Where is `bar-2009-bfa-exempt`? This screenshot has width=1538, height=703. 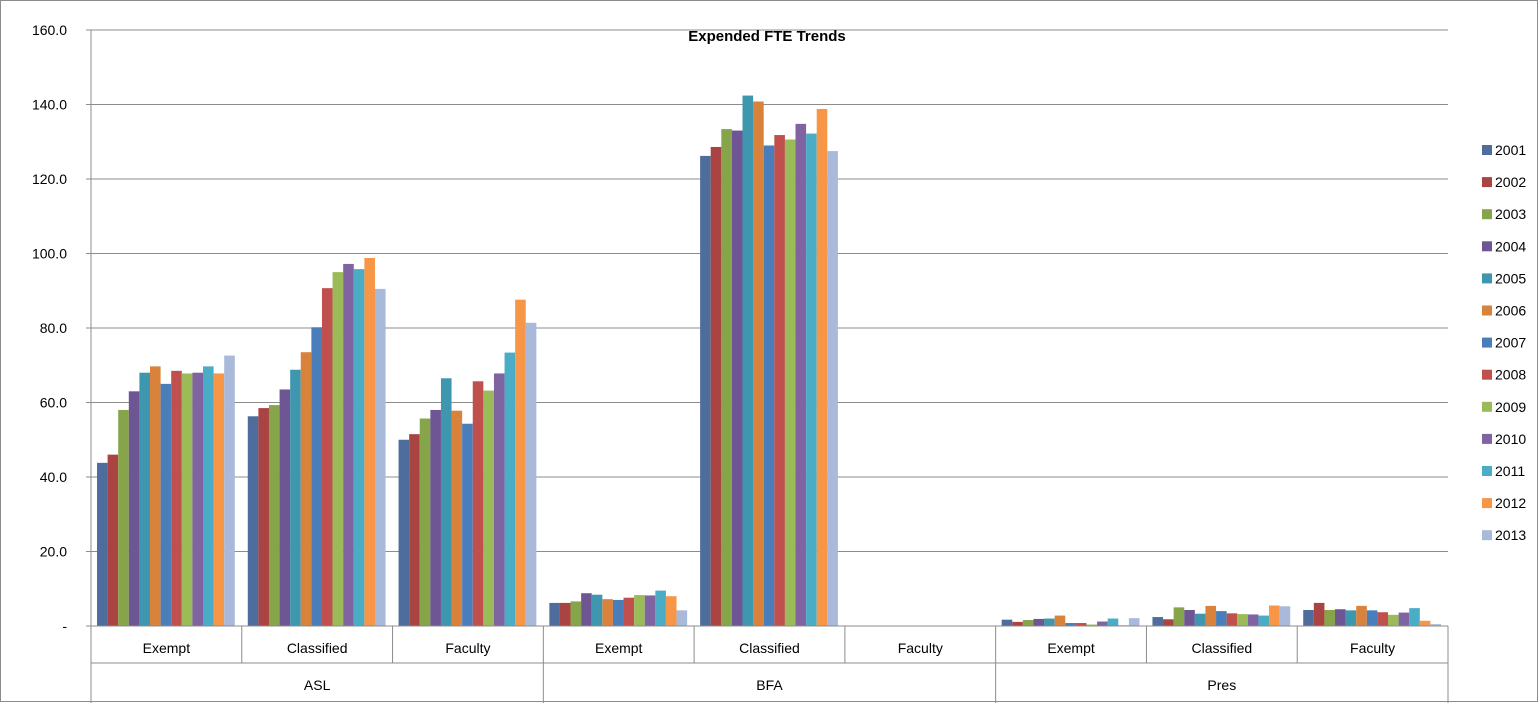 bar-2009-bfa-exempt is located at coordinates (639, 610).